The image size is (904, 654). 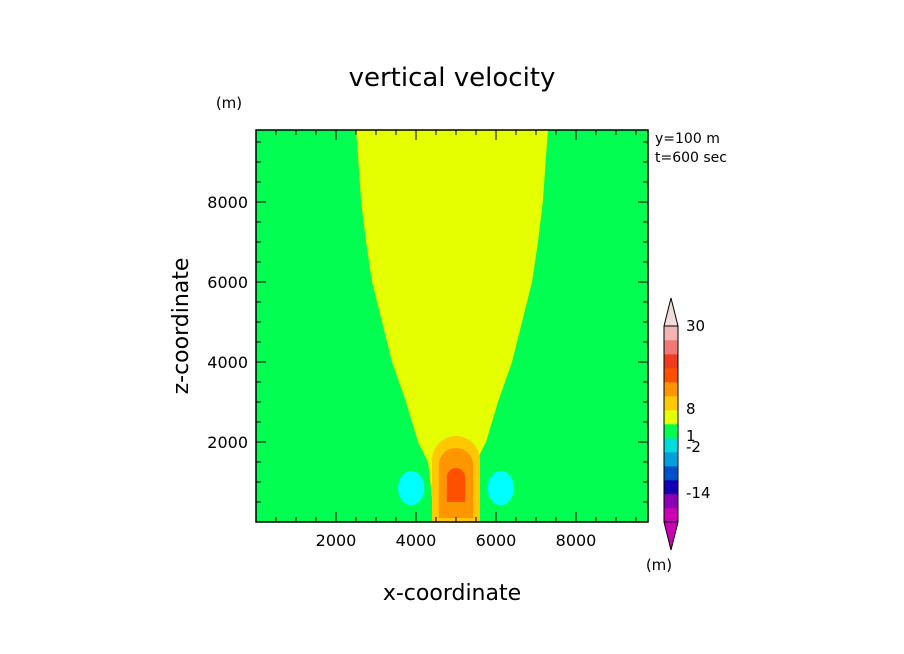 I want to click on colorbar-max-arrow, so click(x=671, y=312).